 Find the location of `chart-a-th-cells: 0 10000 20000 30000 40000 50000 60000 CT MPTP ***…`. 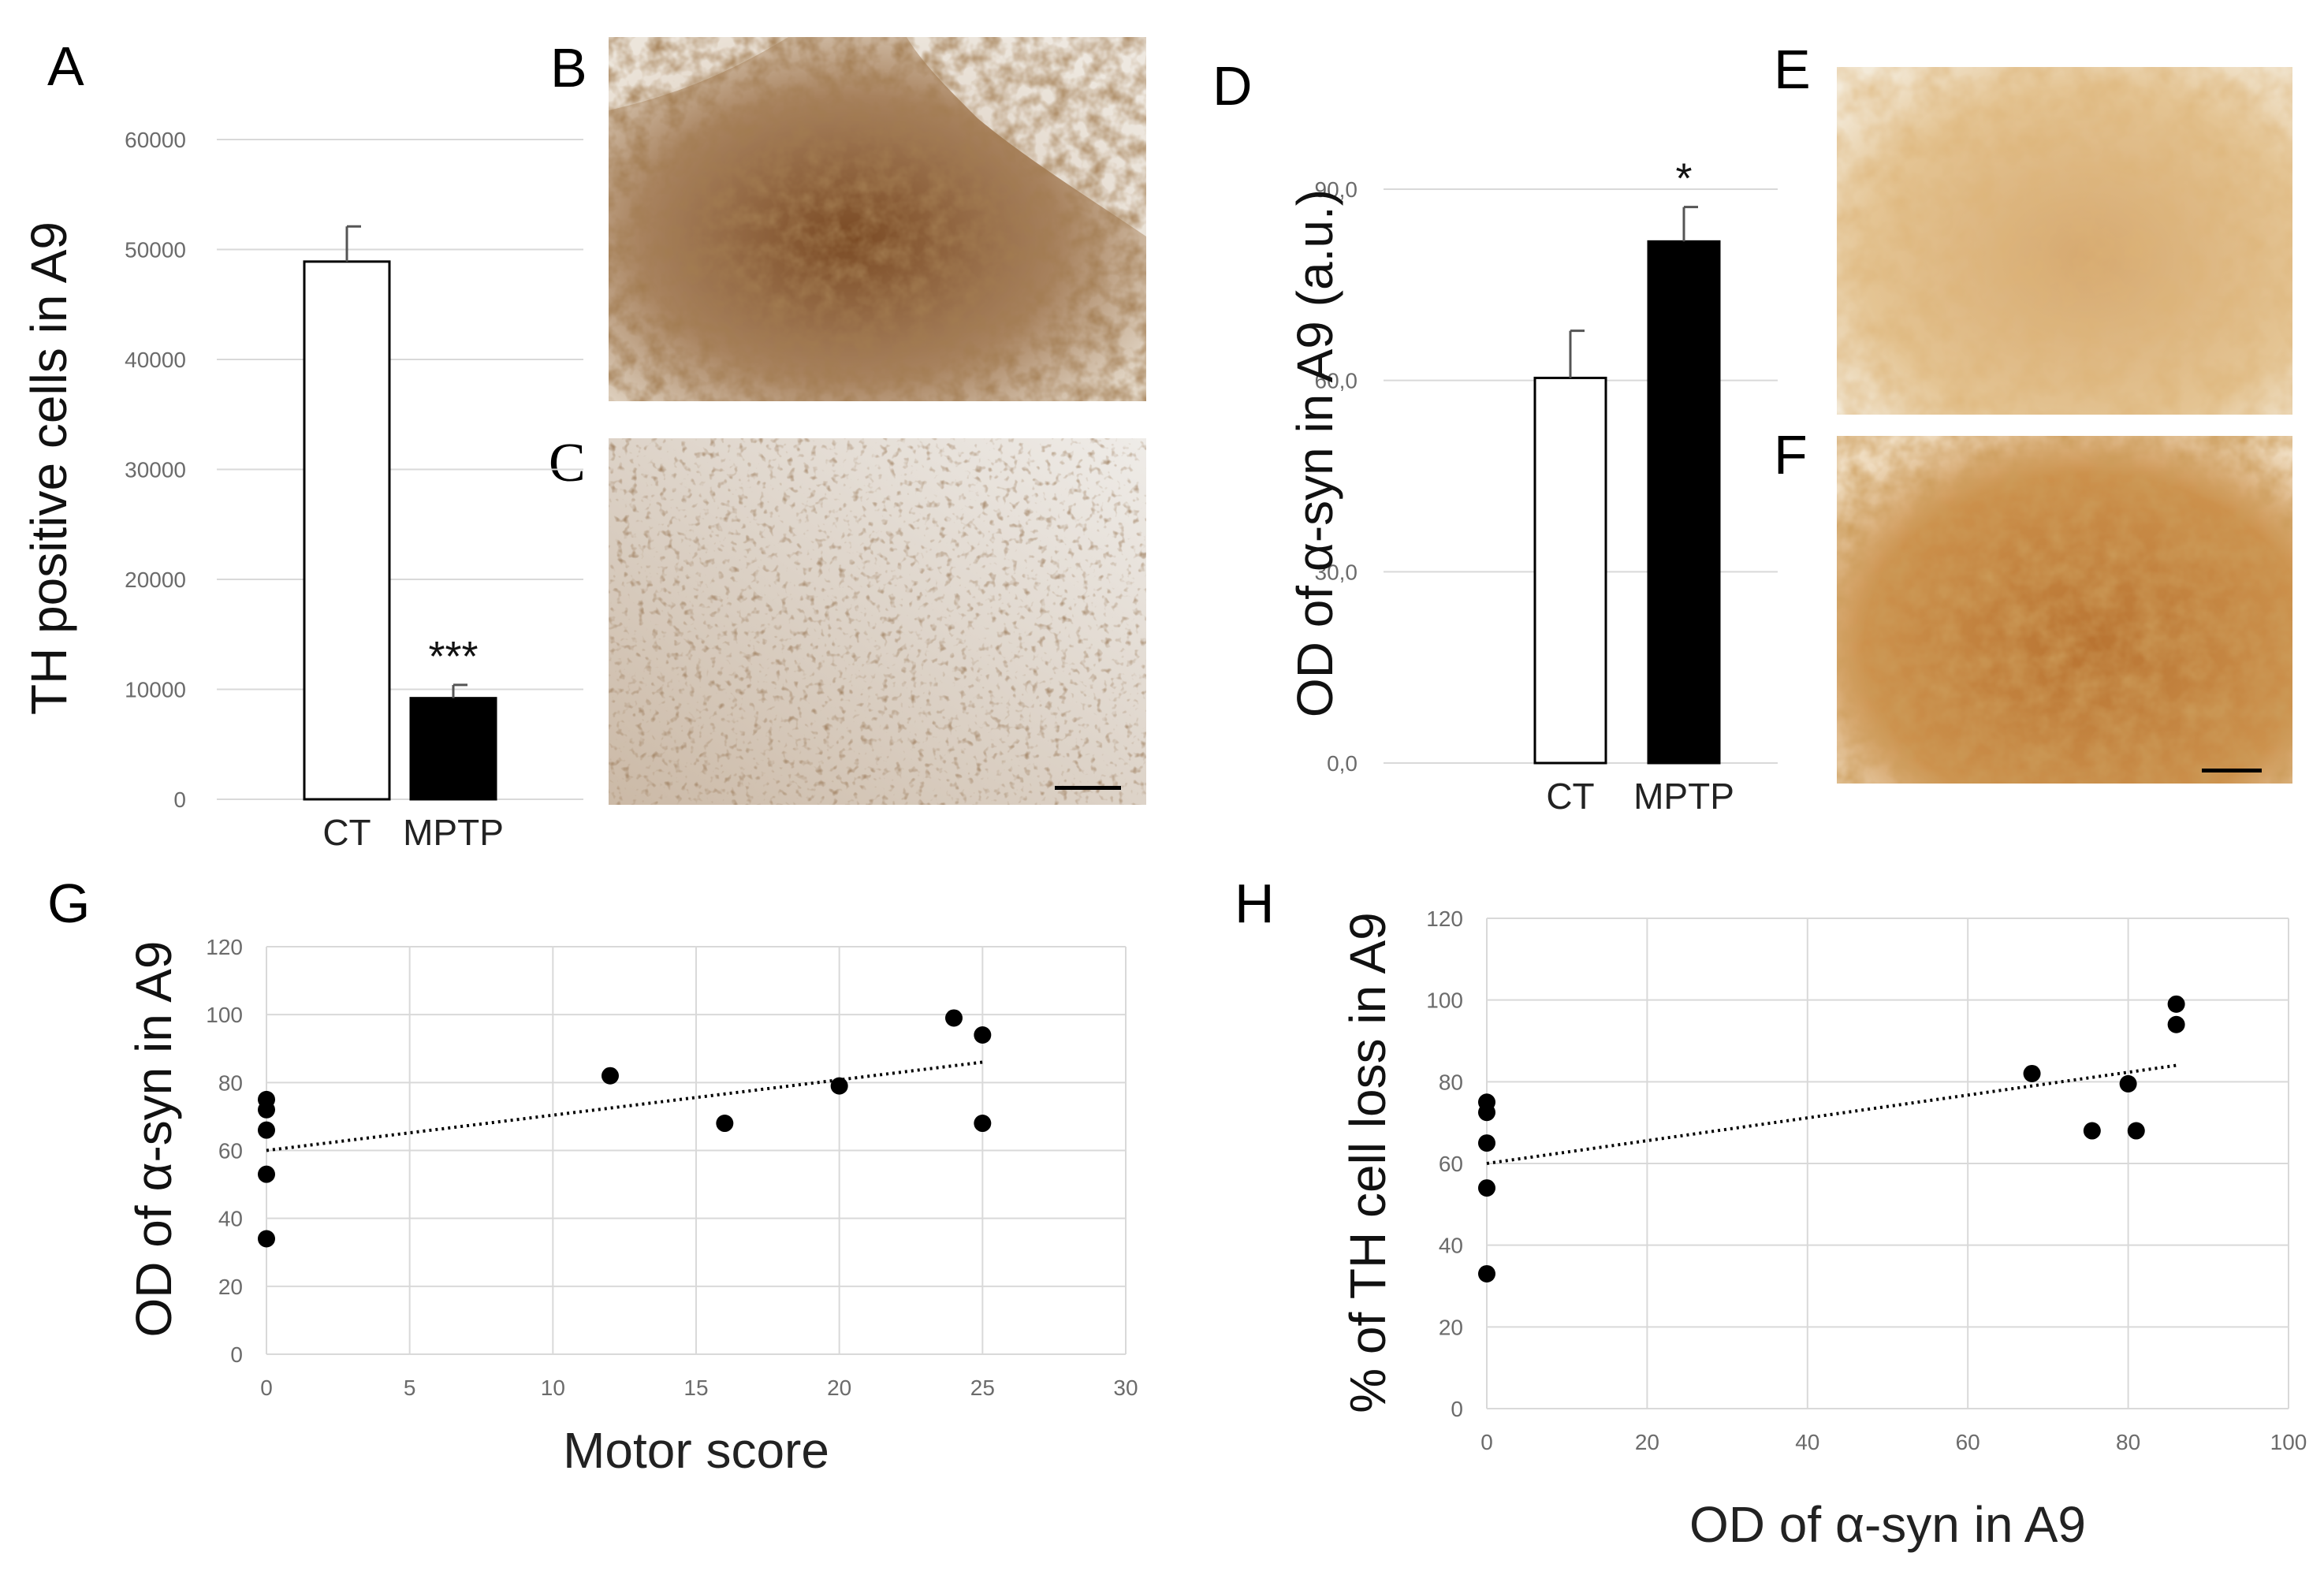

chart-a-th-cells: 0 10000 20000 30000 40000 50000 60000 CT MPTP ***… is located at coordinates (301, 490).